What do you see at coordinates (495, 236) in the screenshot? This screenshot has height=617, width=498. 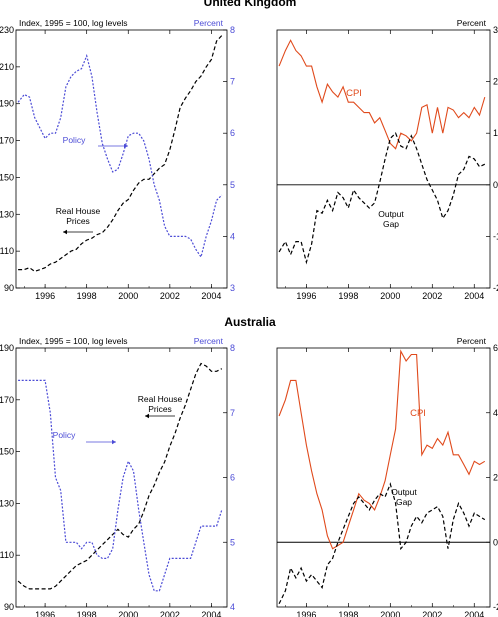 I see `y-right-tick-label: -1` at bounding box center [495, 236].